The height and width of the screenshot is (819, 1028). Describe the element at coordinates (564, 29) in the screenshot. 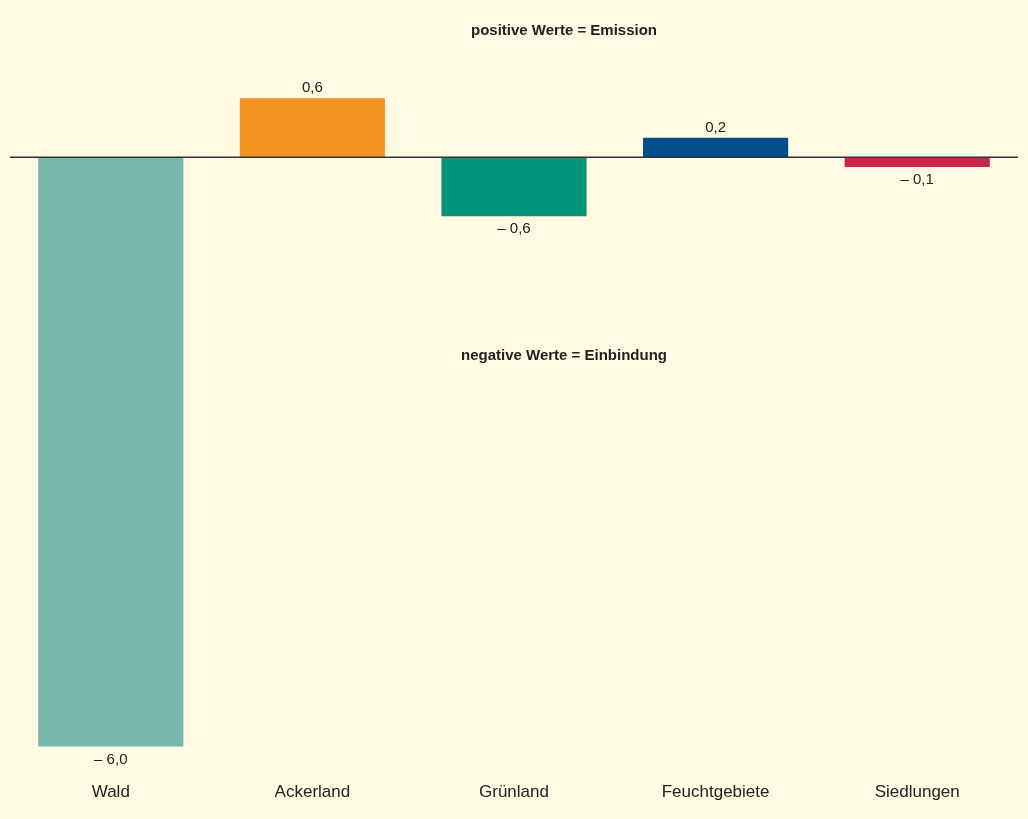

I see `text: positive Werte = Emission` at that location.